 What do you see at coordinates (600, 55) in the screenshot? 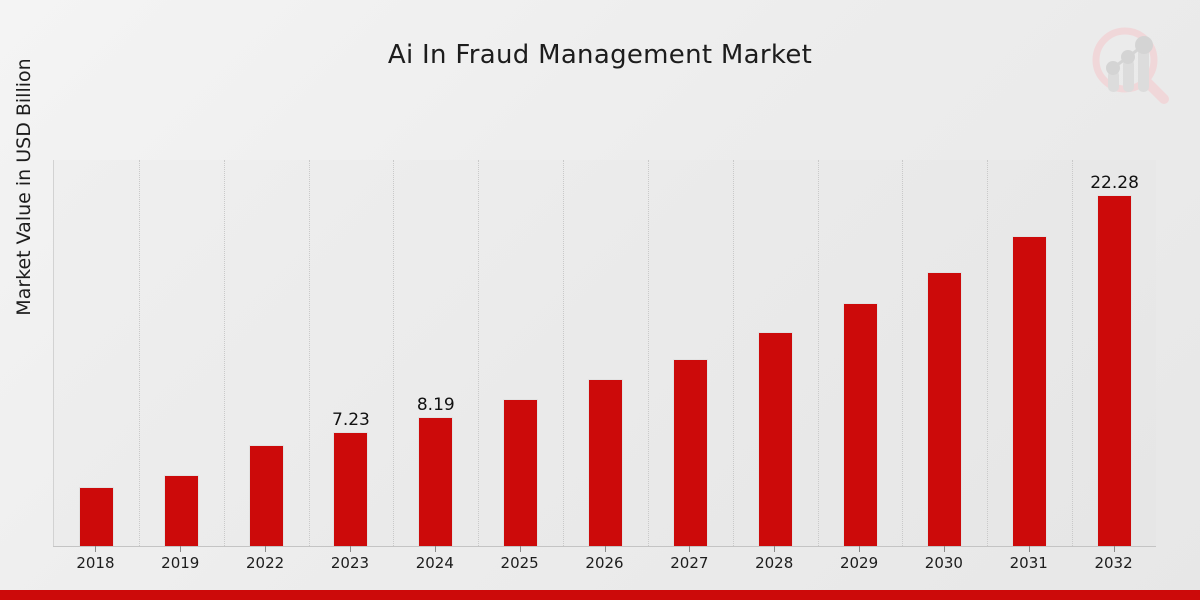
I see `page-title: Ai In Fraud Management Market` at bounding box center [600, 55].